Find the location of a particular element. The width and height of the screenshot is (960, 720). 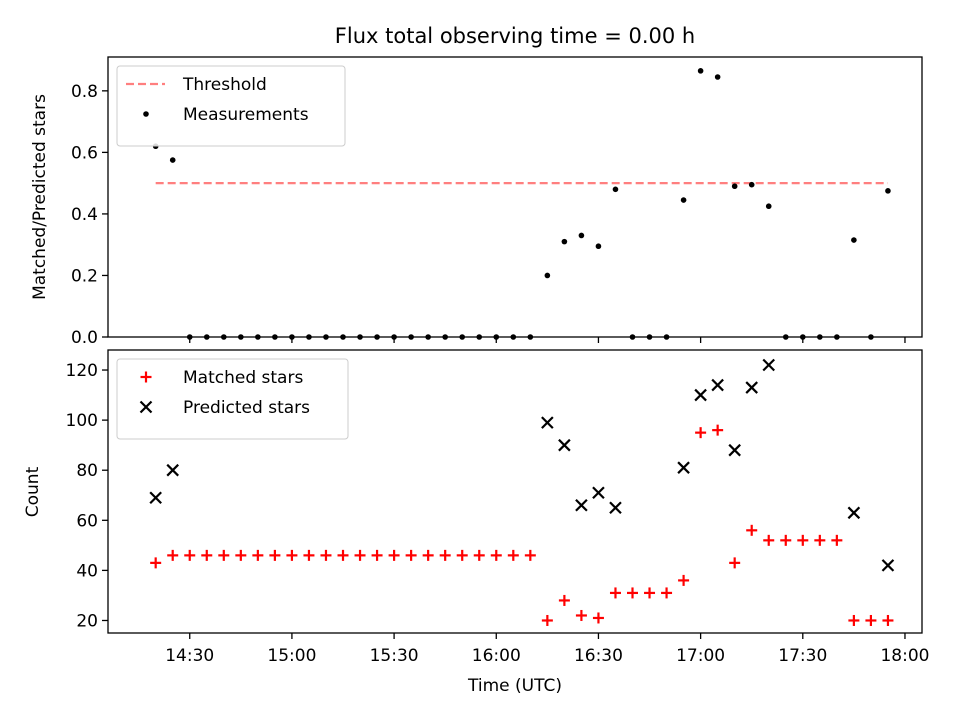

bottom-y-axis-label: Count is located at coordinates (33, 491).